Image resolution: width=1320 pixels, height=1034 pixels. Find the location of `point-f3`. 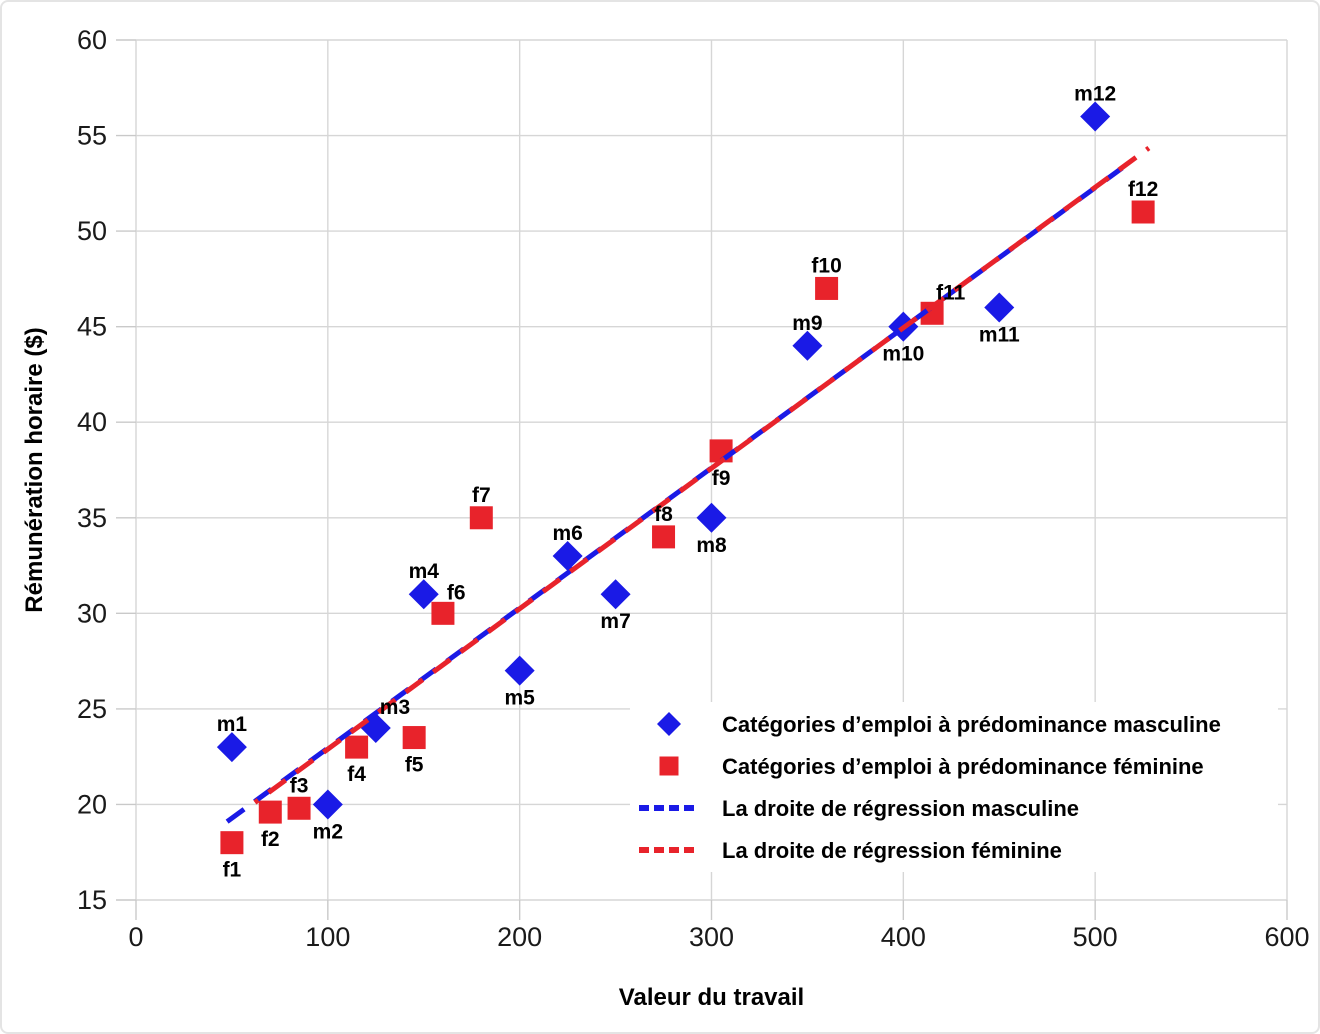

point-f3 is located at coordinates (299, 808).